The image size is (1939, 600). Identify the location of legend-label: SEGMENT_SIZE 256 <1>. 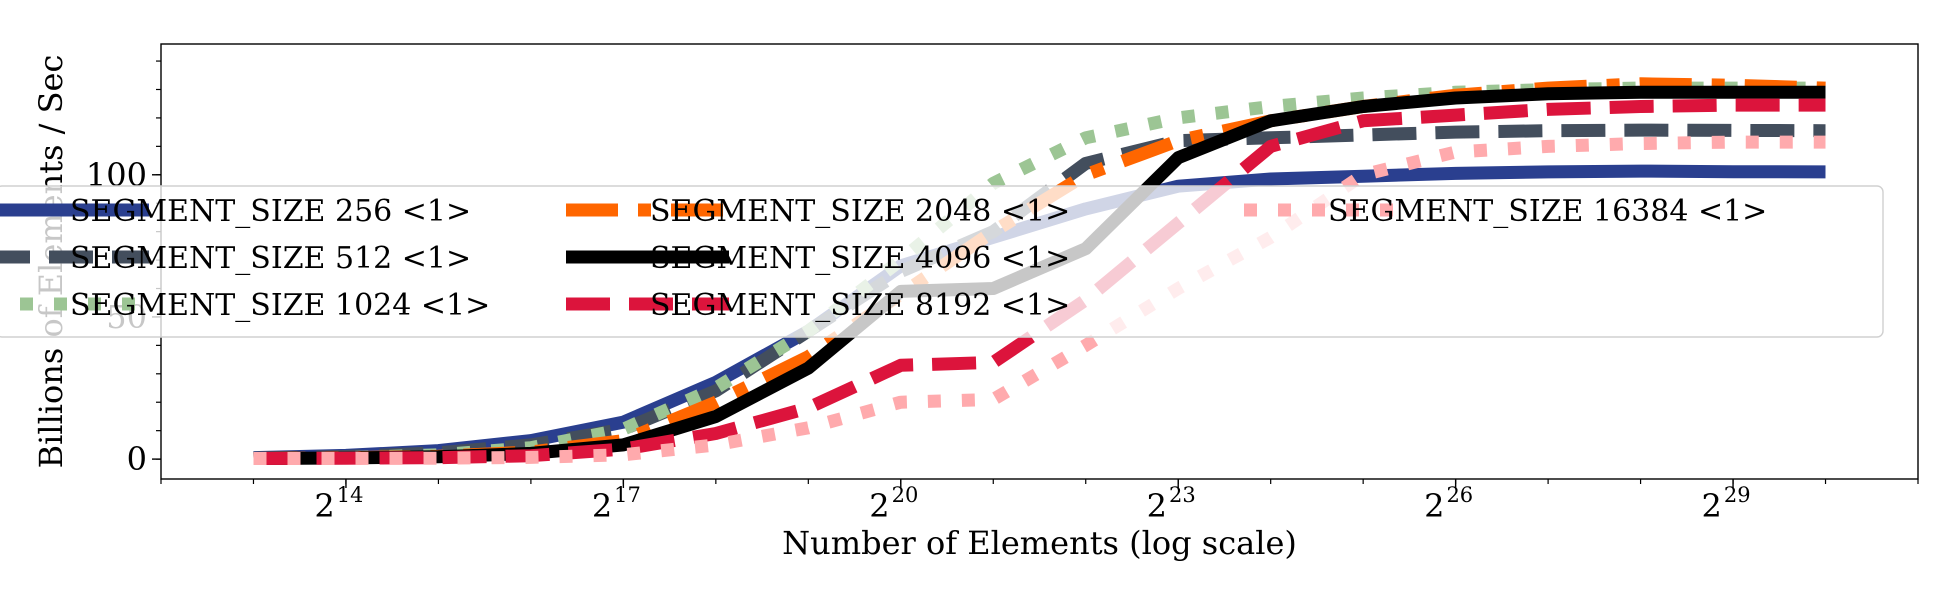
(270, 211).